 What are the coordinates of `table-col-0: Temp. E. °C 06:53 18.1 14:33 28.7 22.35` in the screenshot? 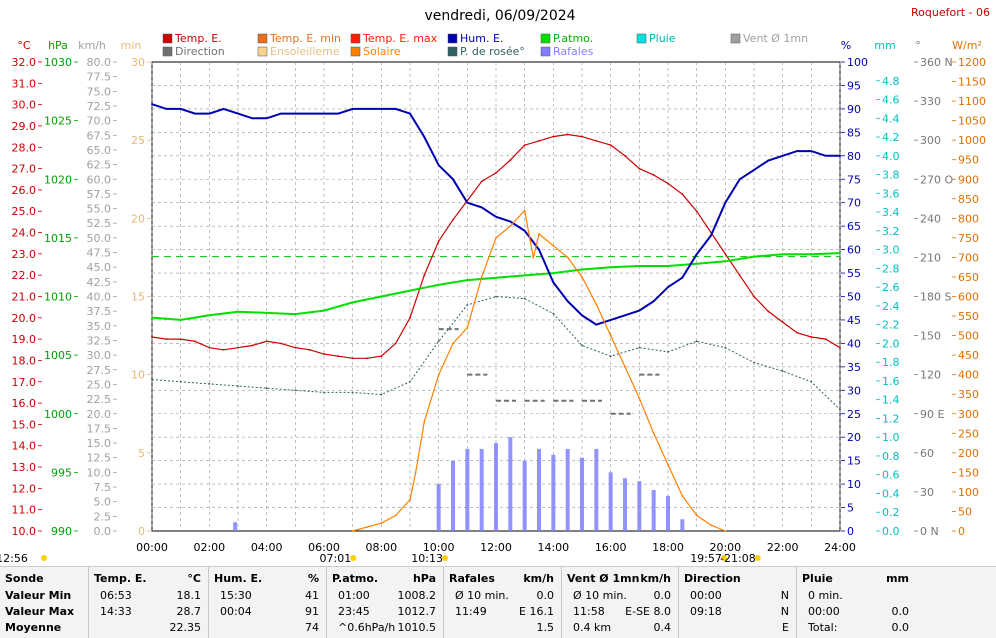 It's located at (148, 602).